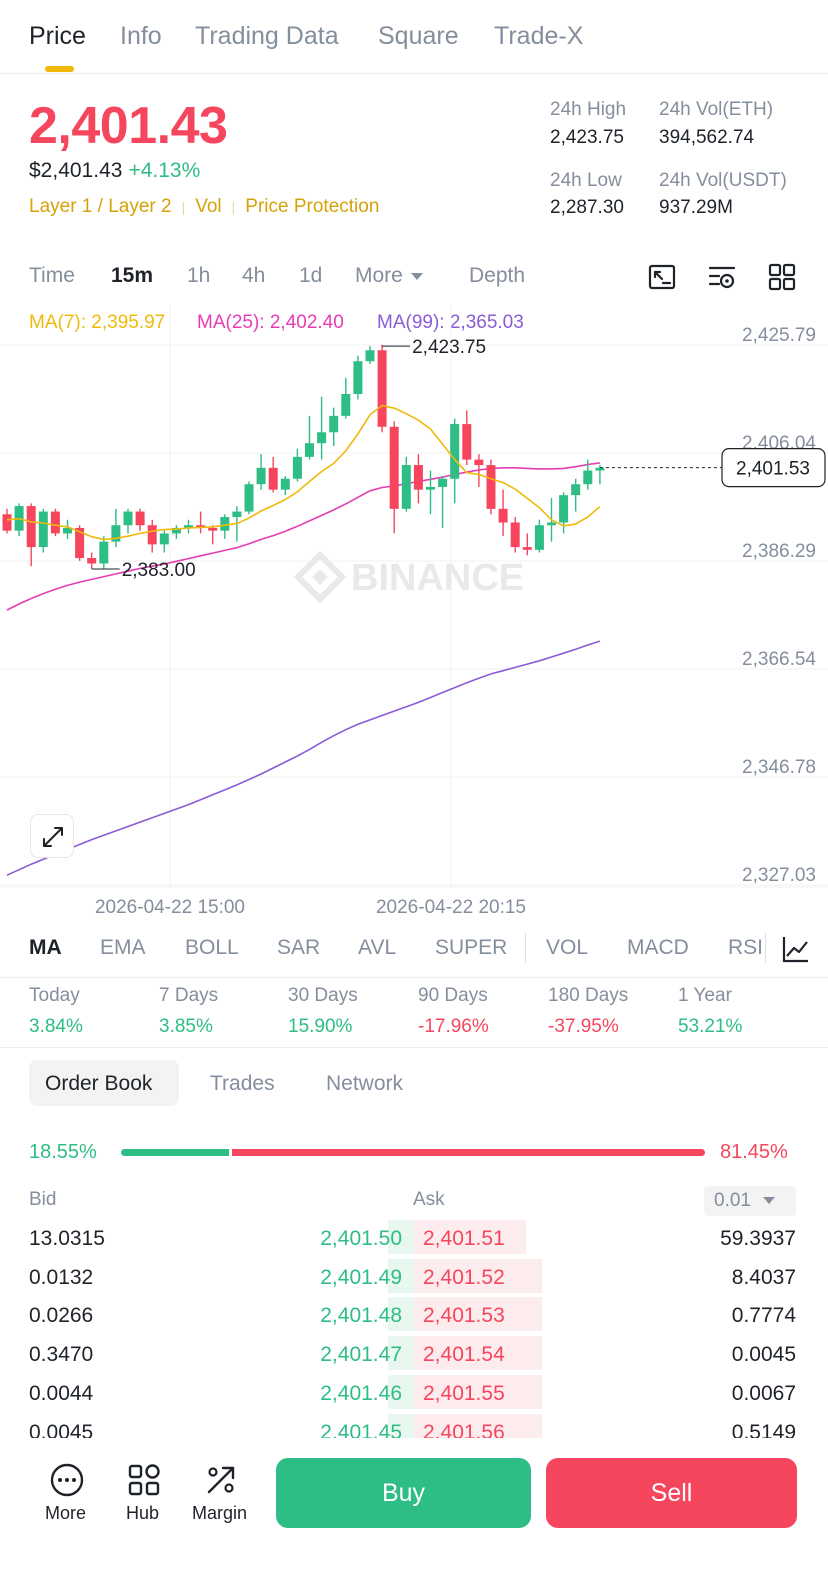 The image size is (828, 1571). What do you see at coordinates (128, 126) in the screenshot?
I see `last-price: 2,401.43` at bounding box center [128, 126].